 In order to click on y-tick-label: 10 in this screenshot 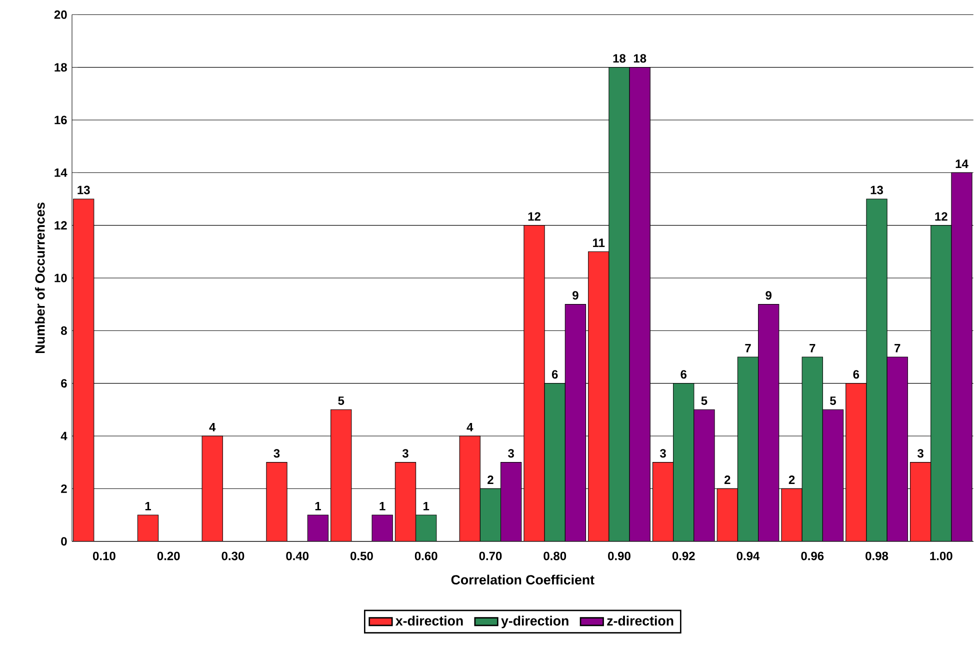, I will do `click(60, 278)`.